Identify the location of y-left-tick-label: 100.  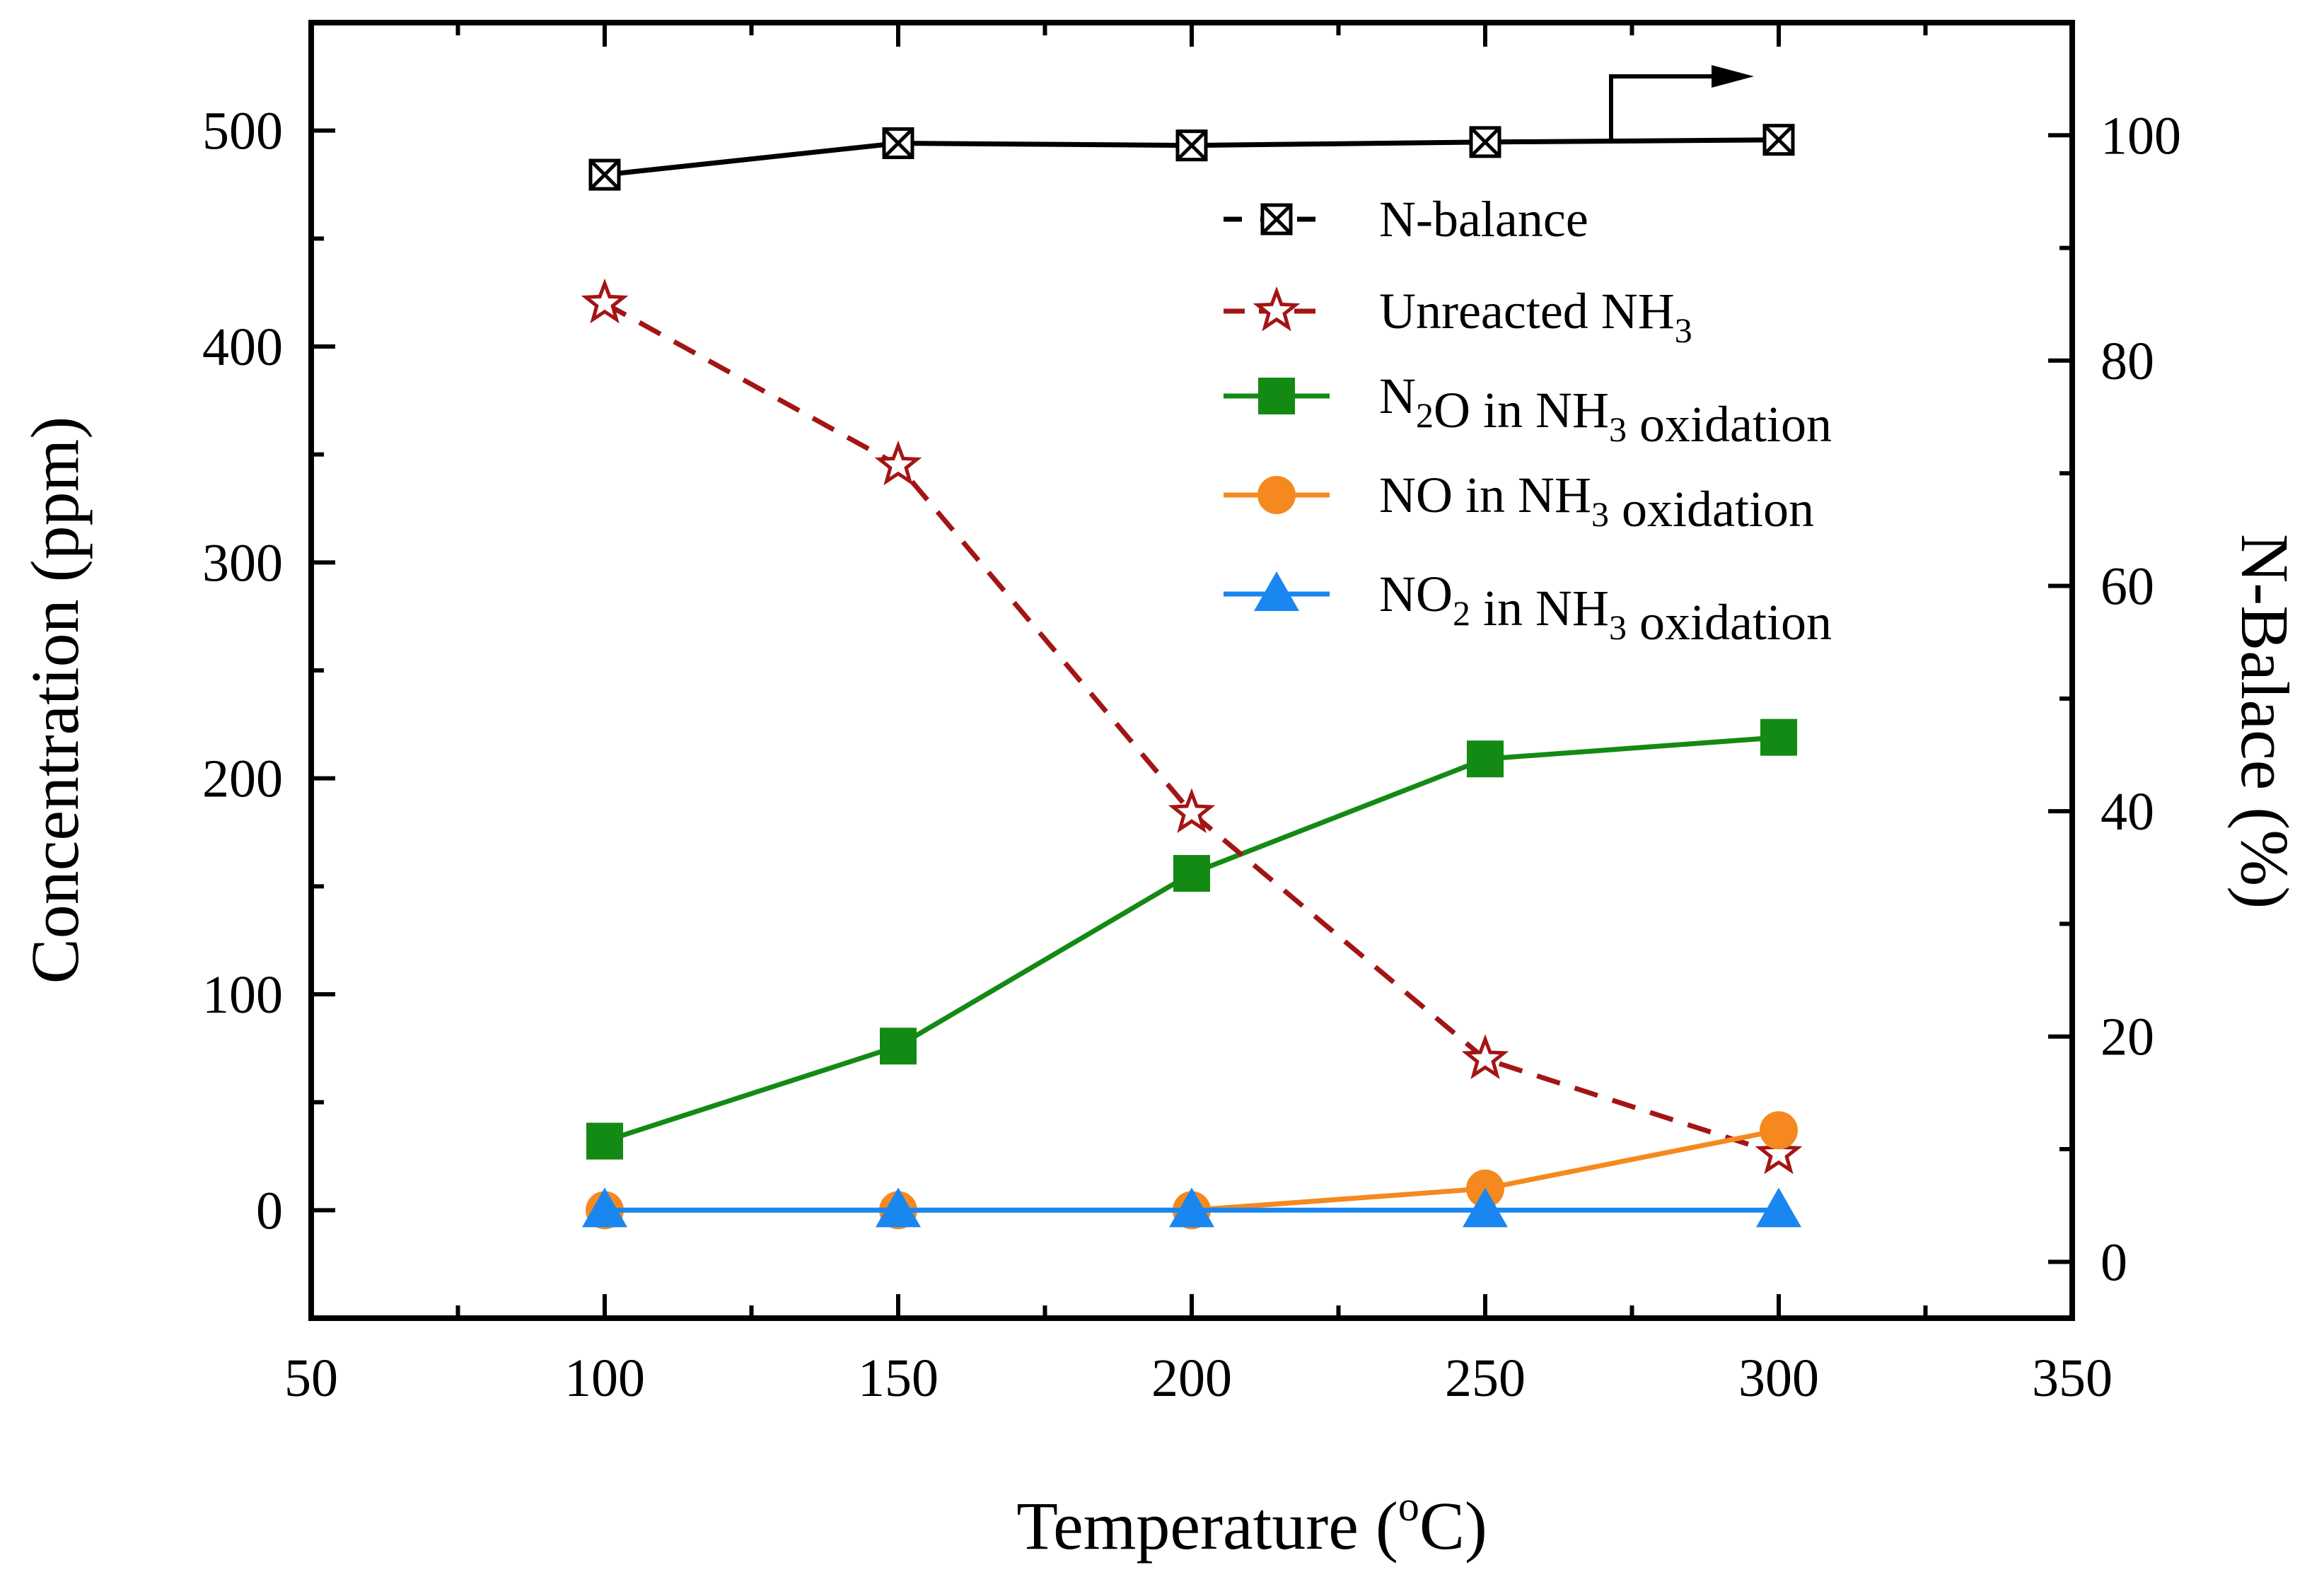
(242, 995).